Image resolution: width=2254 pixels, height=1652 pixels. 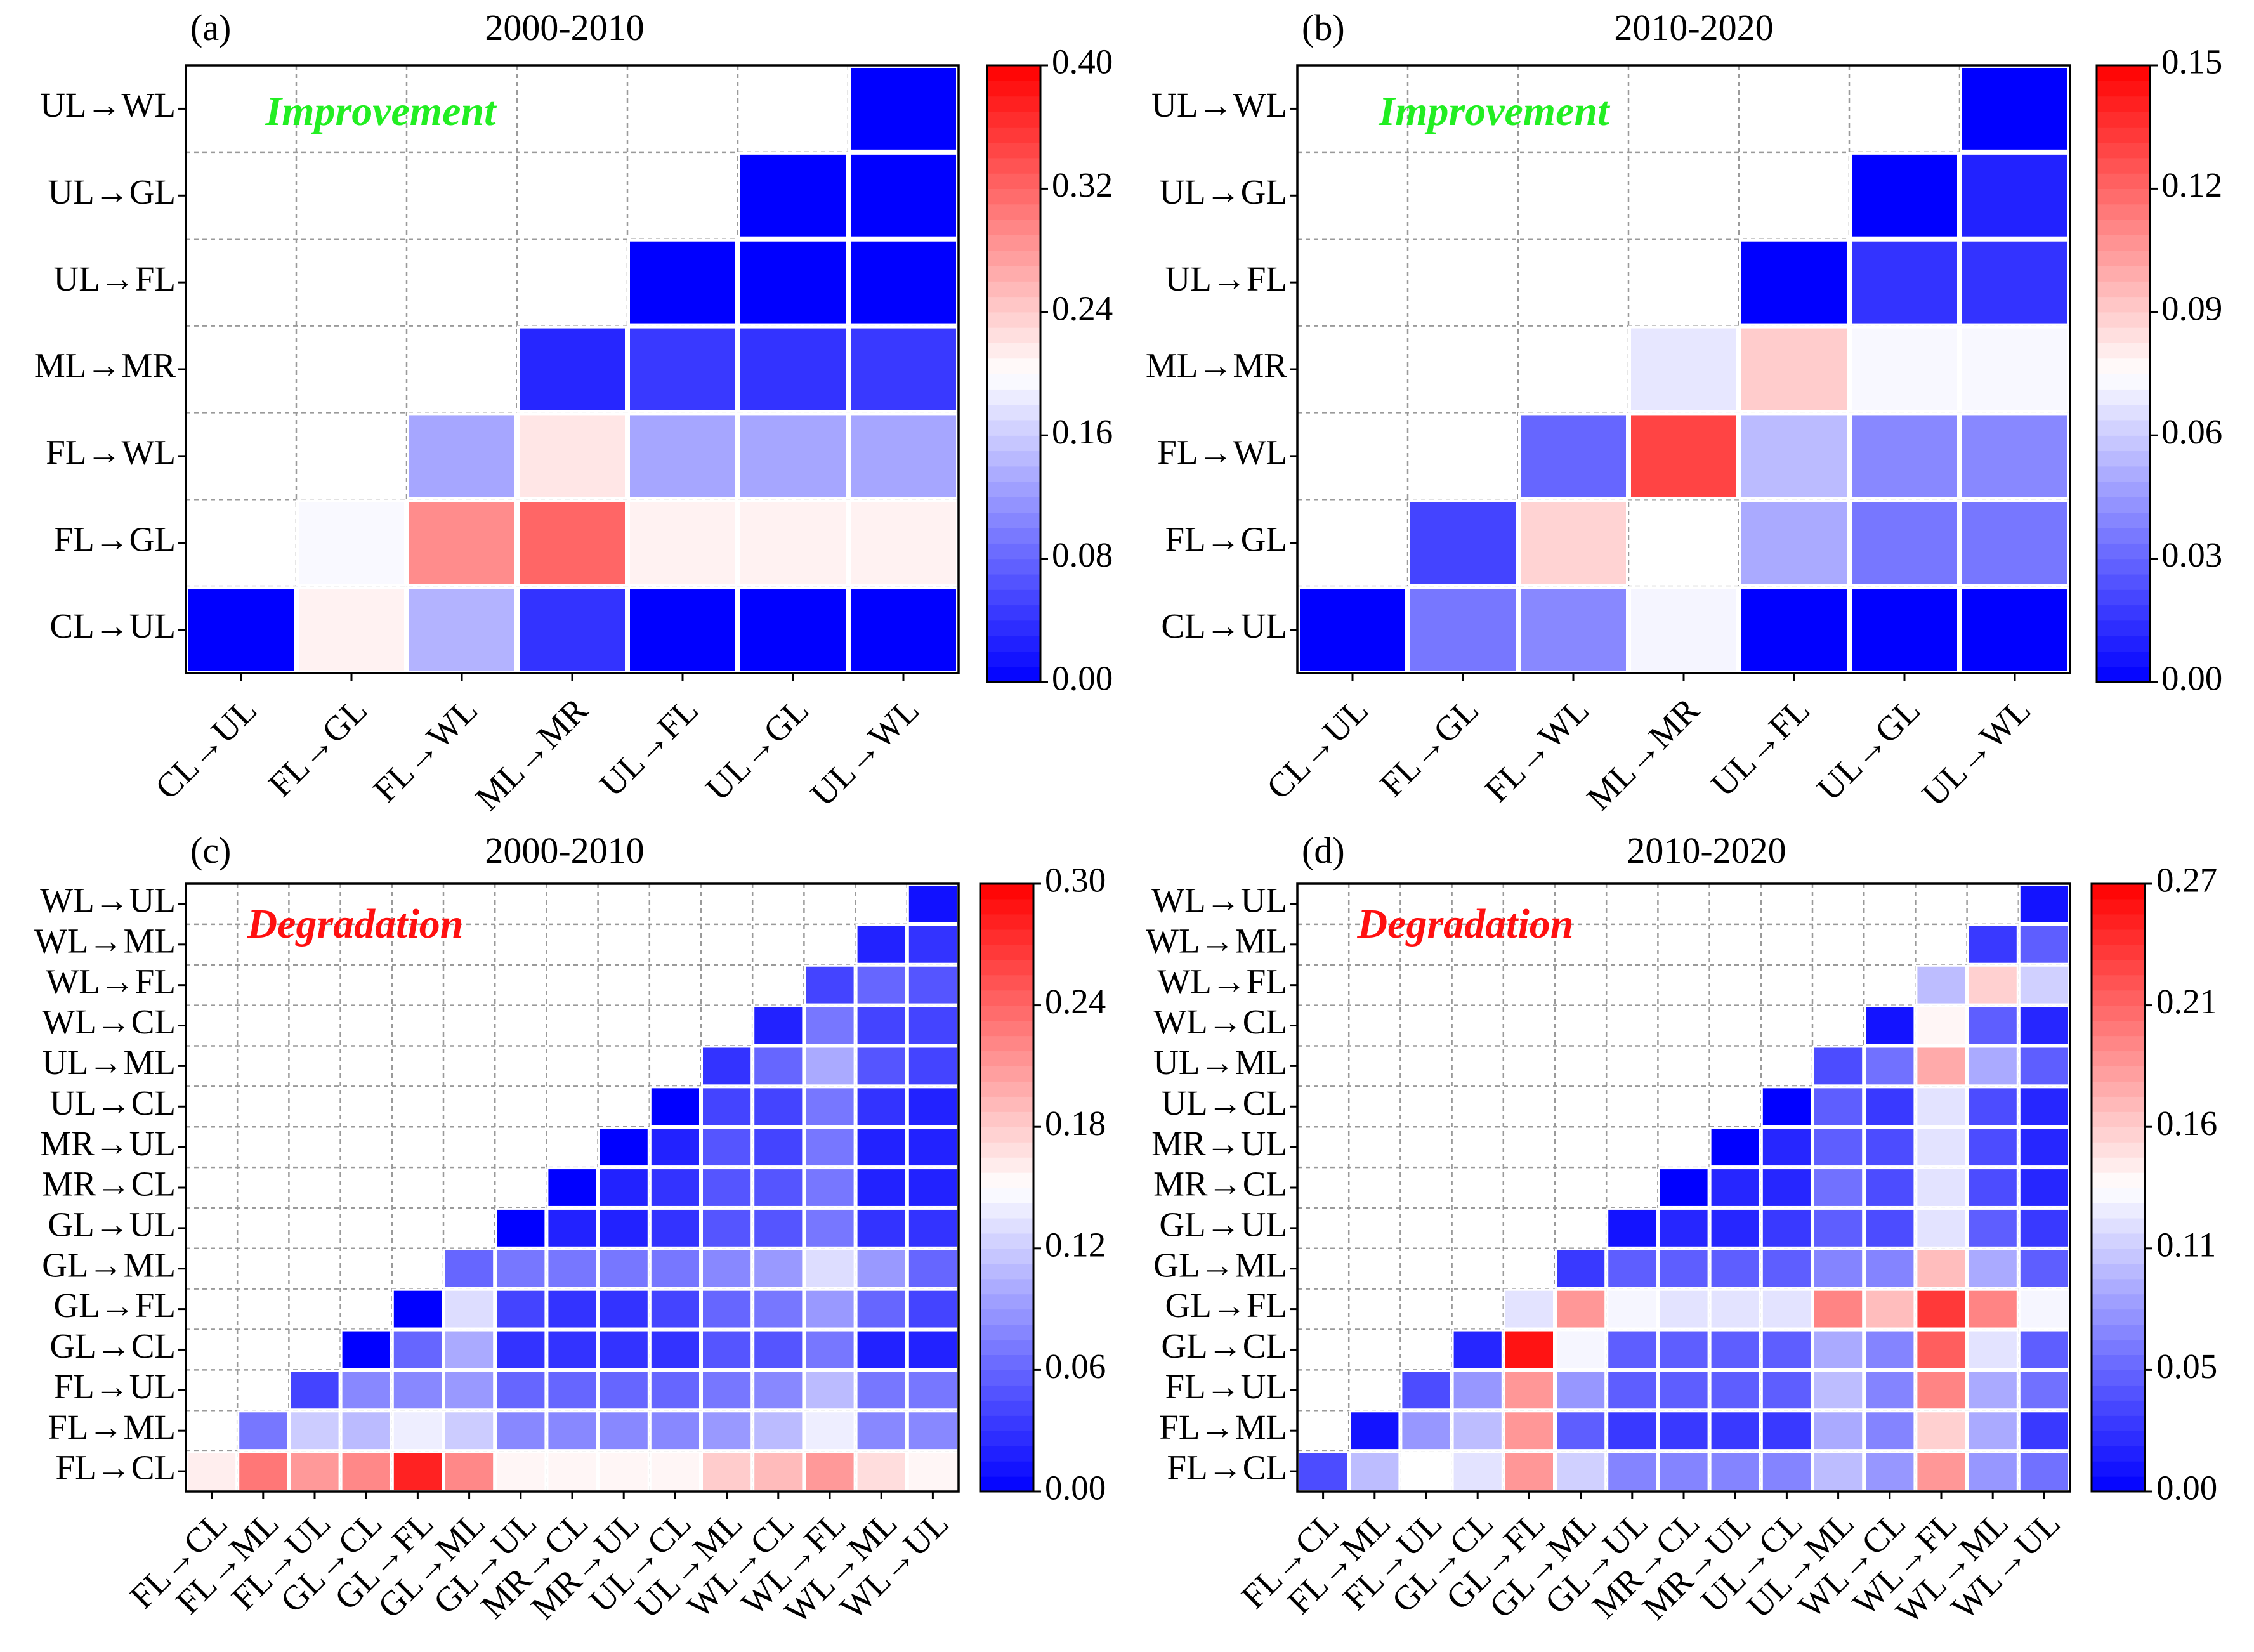 I want to click on x-tick-label: UL→GL, so click(x=757, y=749).